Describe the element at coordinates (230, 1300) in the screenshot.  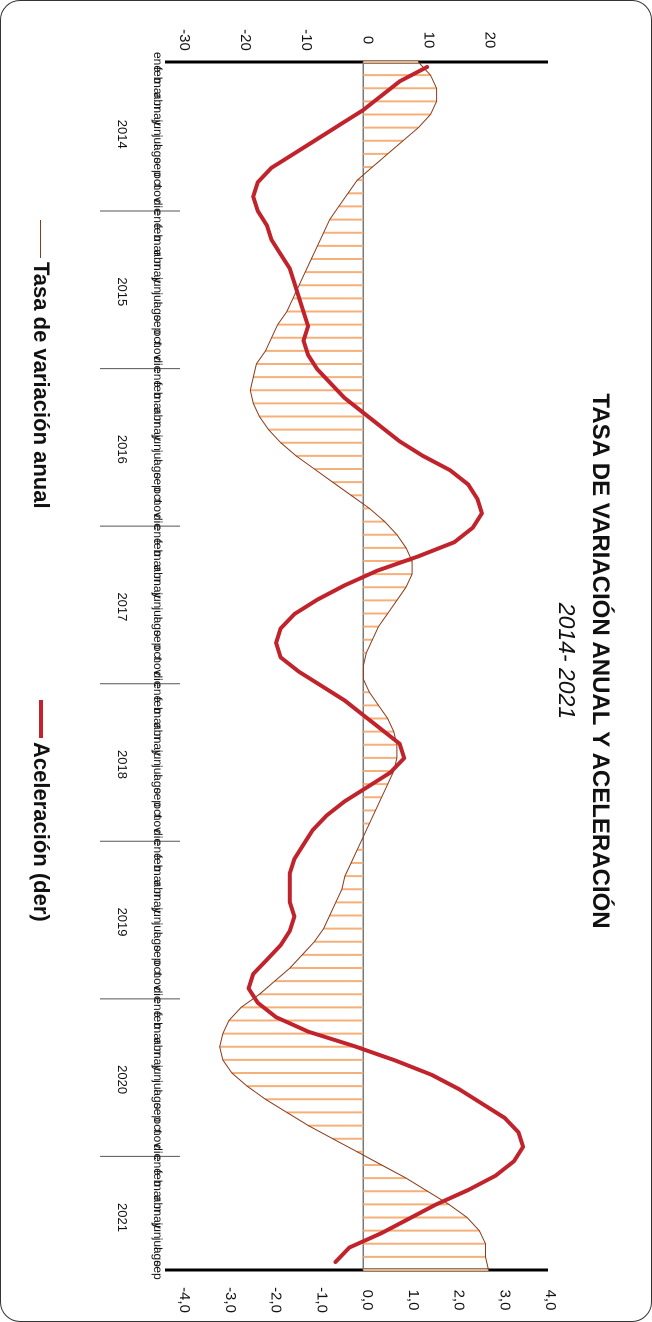
I see `right-axis-tick-label: -3,0` at that location.